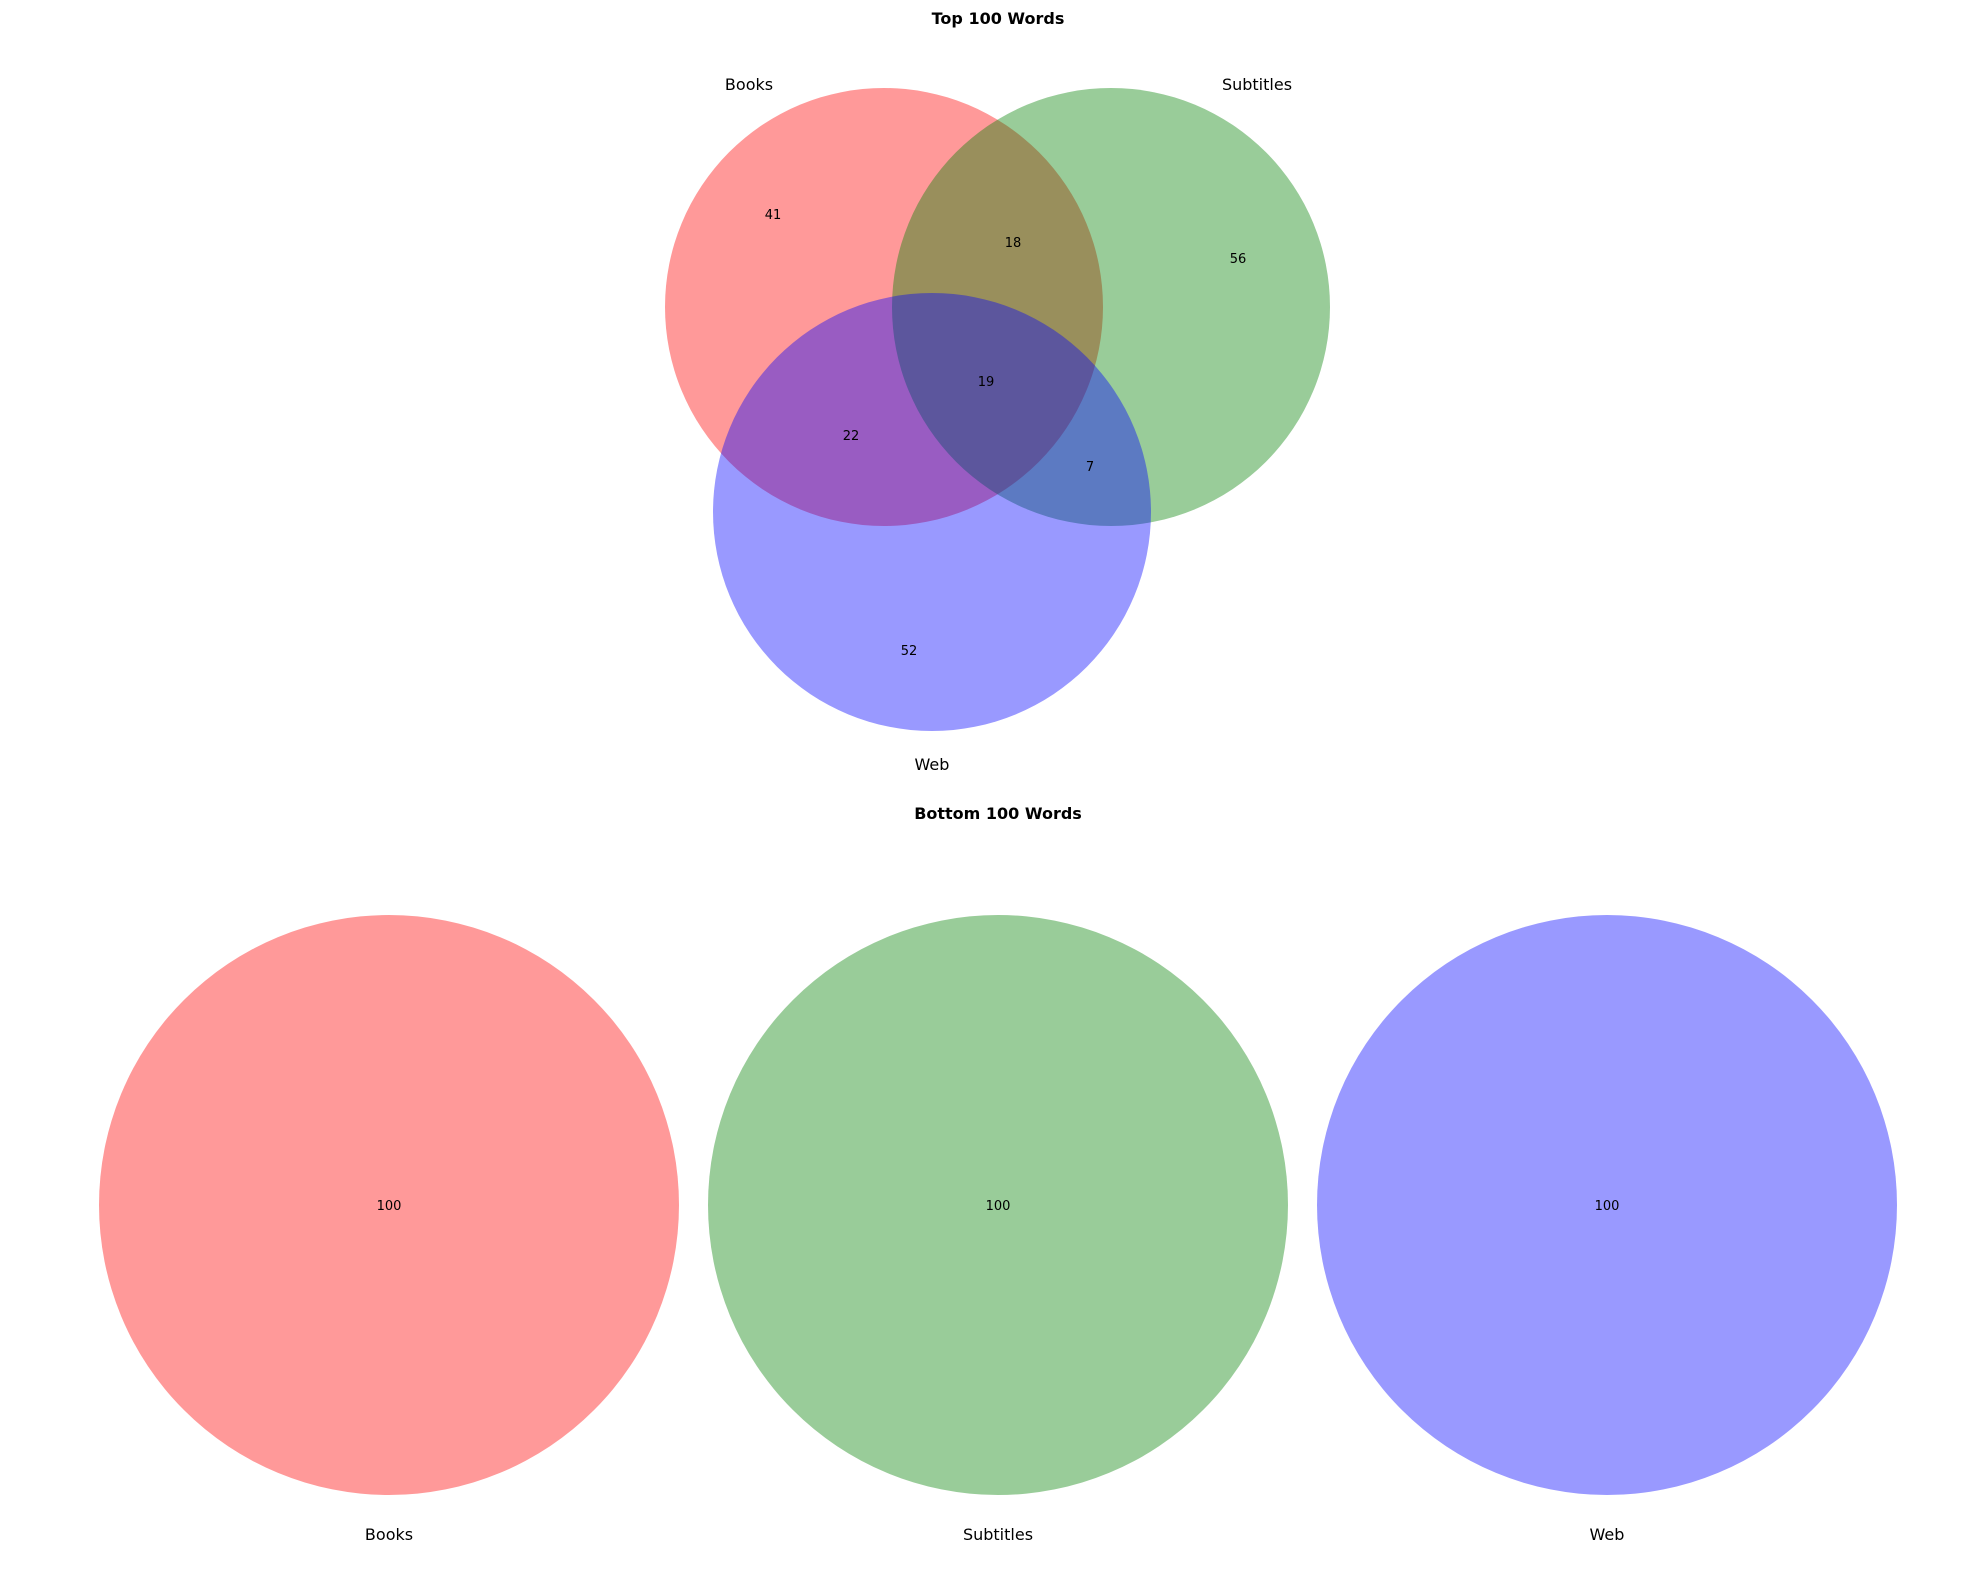 The width and height of the screenshot is (1988, 1589). Describe the element at coordinates (1257, 84) in the screenshot. I see `top-subtitles-label: Subtitles` at that location.